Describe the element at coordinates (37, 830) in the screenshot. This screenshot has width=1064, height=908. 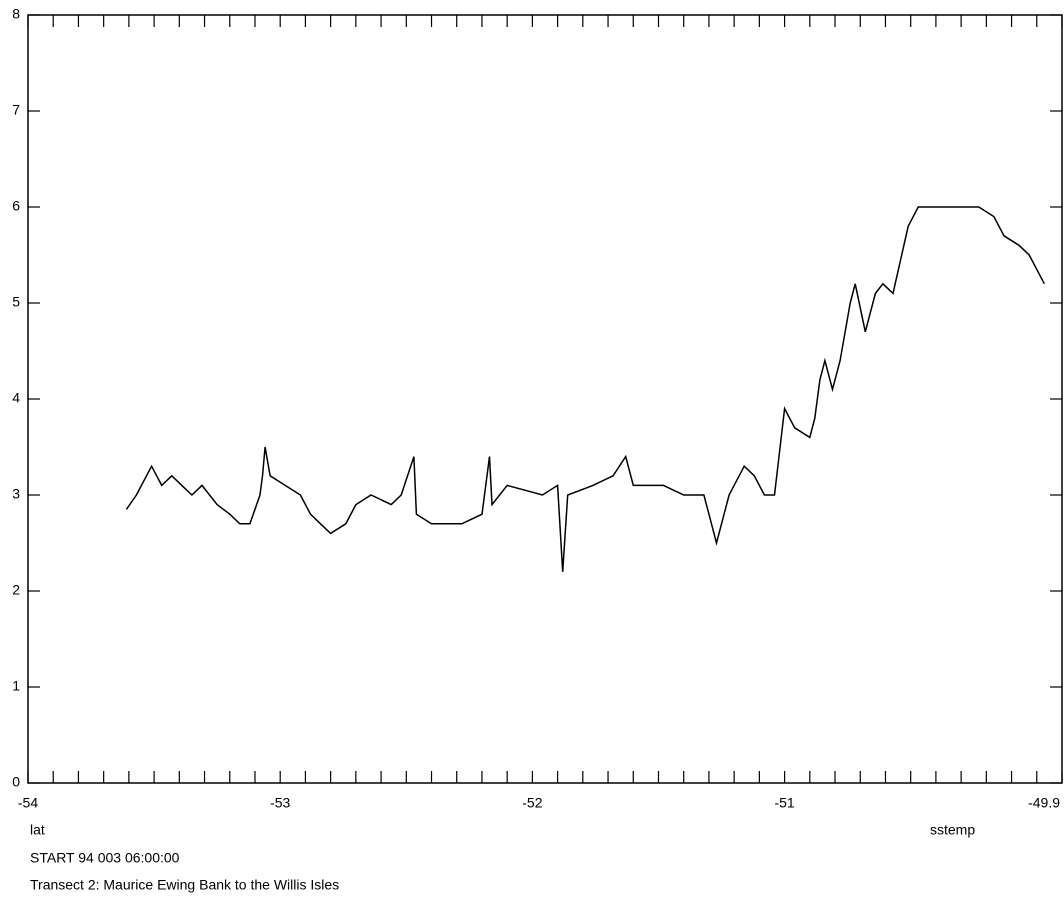
I see `x-axis-label: lat` at that location.